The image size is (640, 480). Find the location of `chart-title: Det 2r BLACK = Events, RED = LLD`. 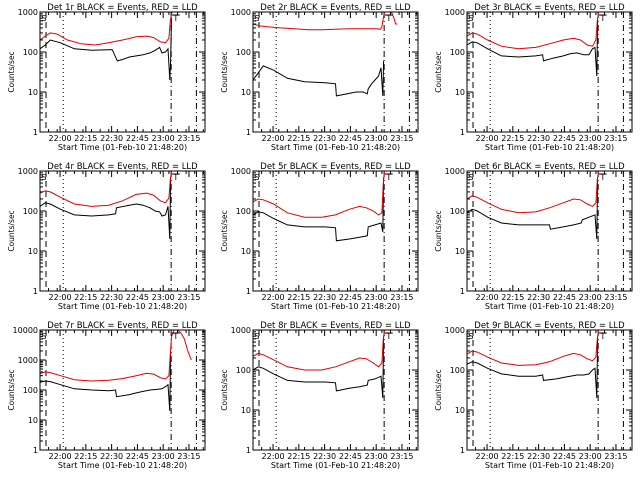

chart-title: Det 2r BLACK = Events, RED = LLD is located at coordinates (335, 8).